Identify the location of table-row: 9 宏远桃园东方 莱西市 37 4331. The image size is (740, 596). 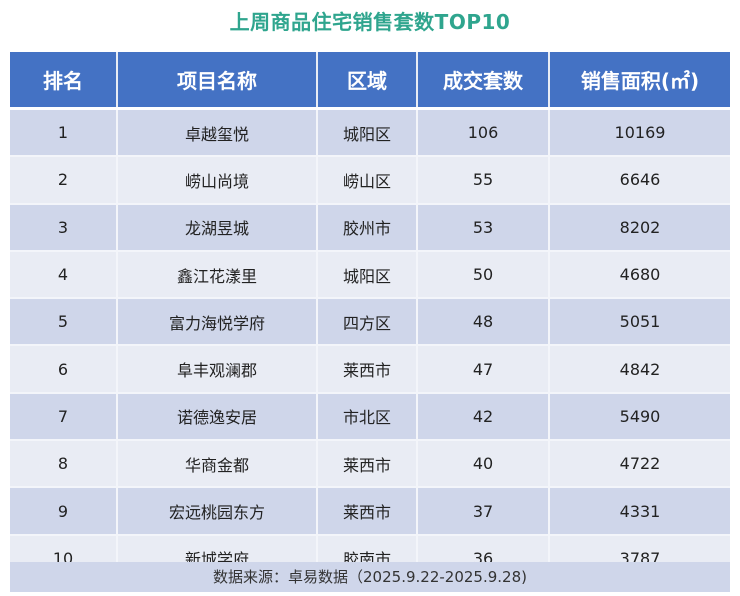
(370, 510).